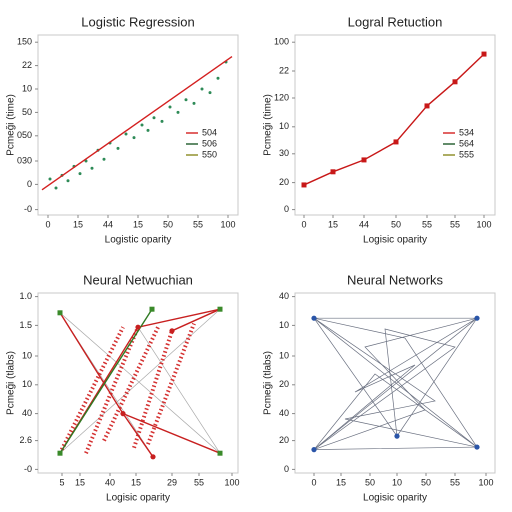 The image size is (512, 512). Describe the element at coordinates (28, 469) in the screenshot. I see `y-tick-label: -0` at that location.